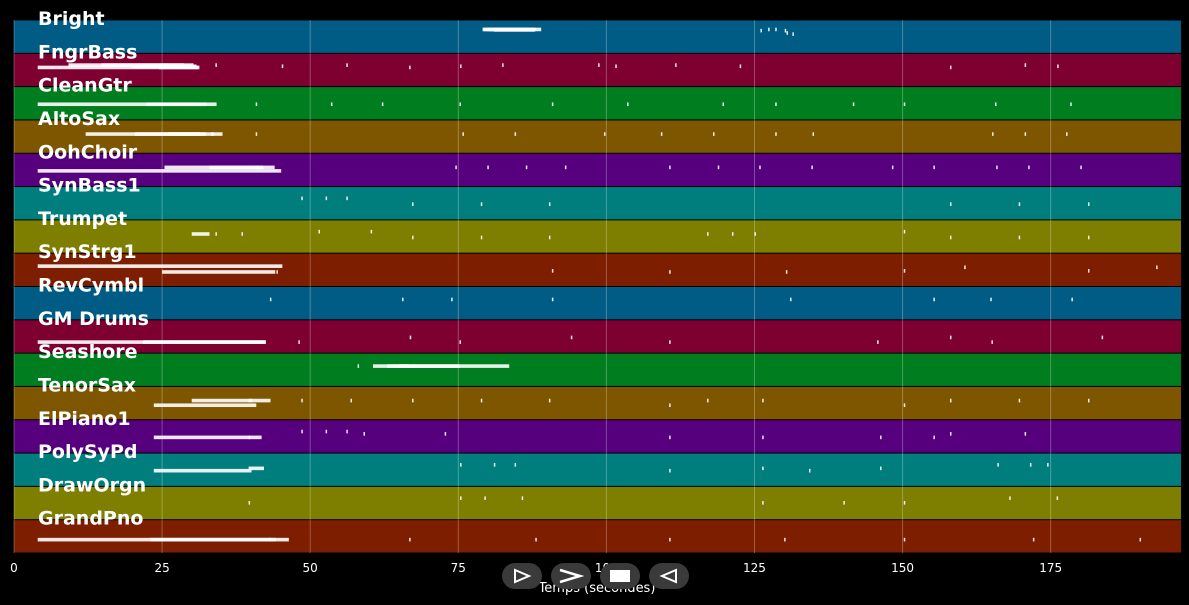  I want to click on chevron-right-icon, so click(571, 576).